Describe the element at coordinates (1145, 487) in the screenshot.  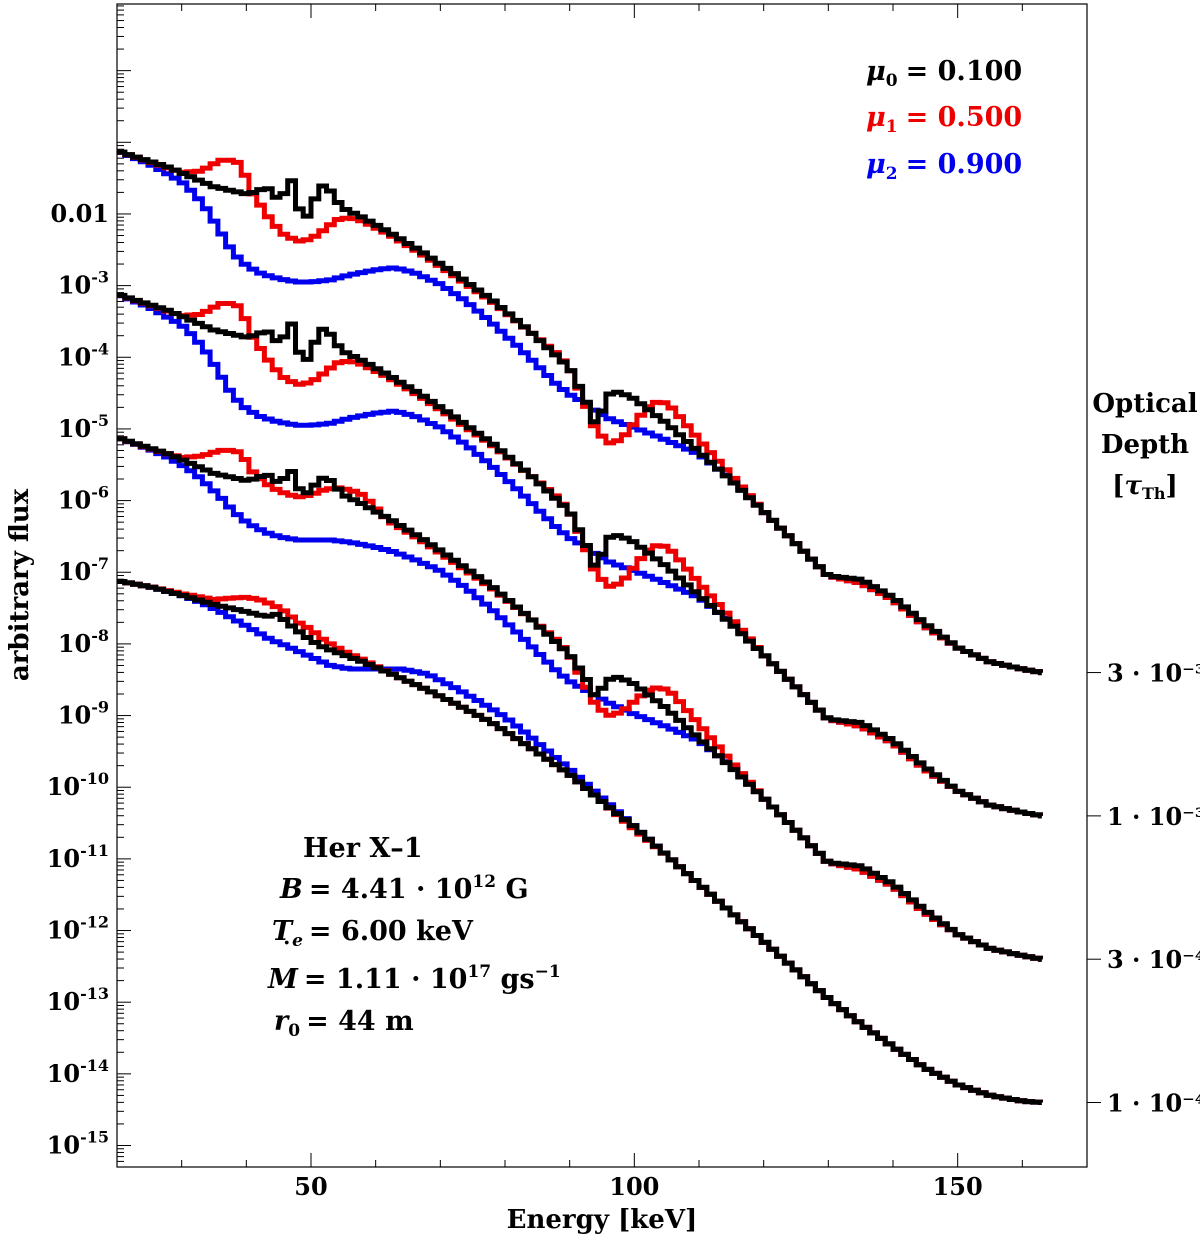
I see `svg-text: [τTh]` at that location.